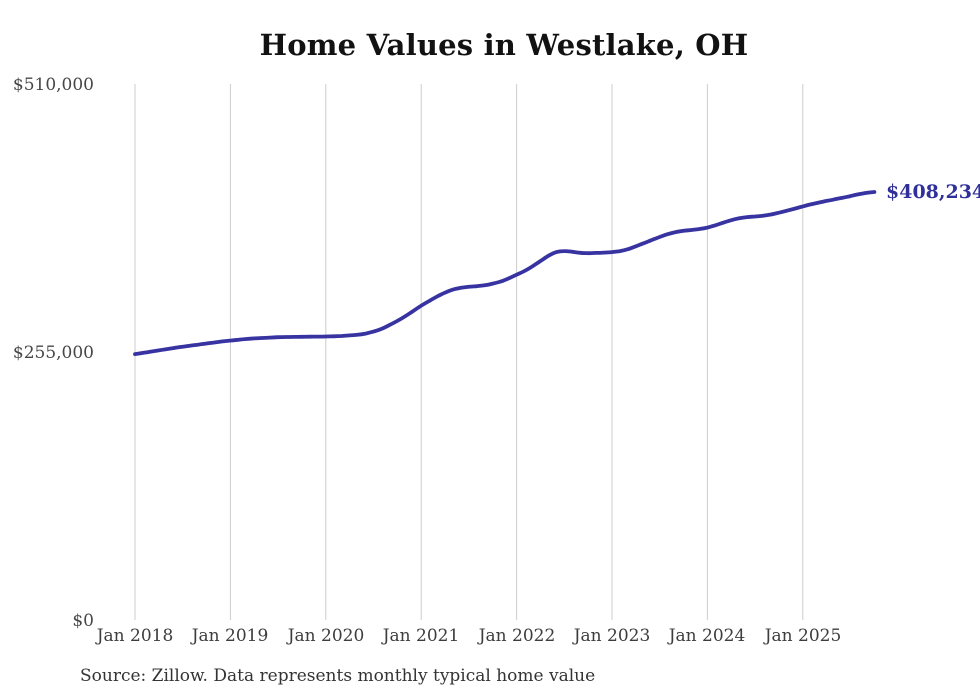 This screenshot has height=699, width=980. What do you see at coordinates (517, 636) in the screenshot?
I see `x-tick-label: Jan 2022` at bounding box center [517, 636].